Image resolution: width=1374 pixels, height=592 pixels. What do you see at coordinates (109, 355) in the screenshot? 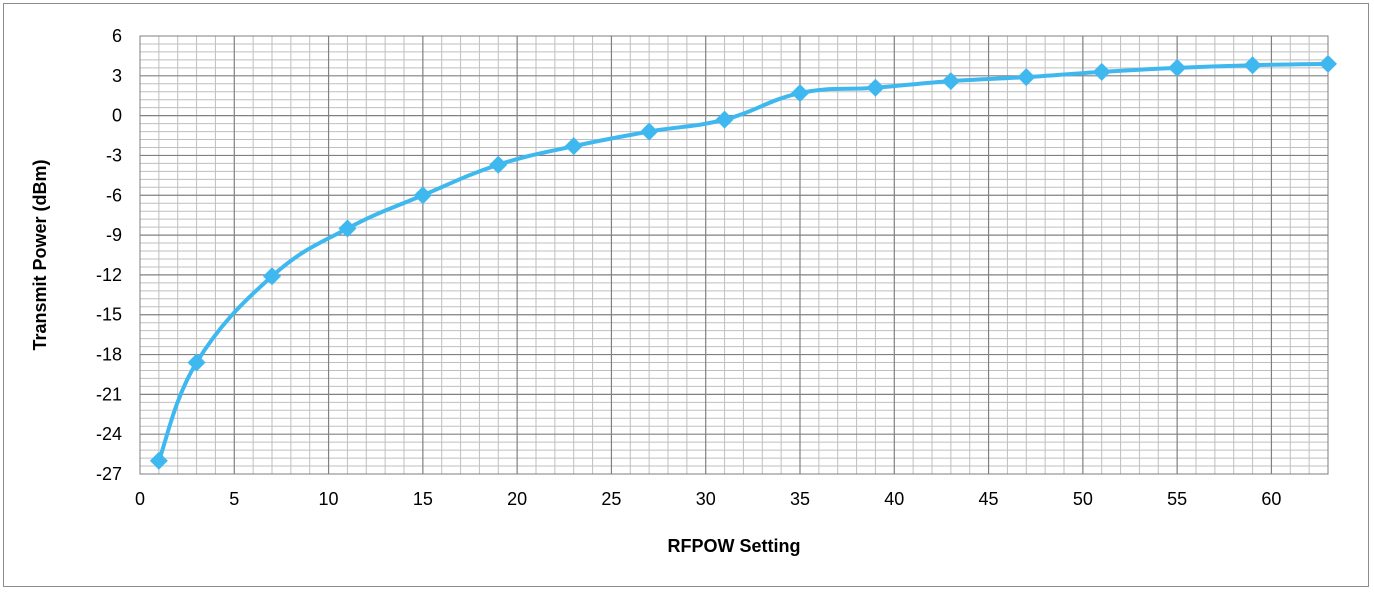
I see `y-tick-label: -18` at bounding box center [109, 355].